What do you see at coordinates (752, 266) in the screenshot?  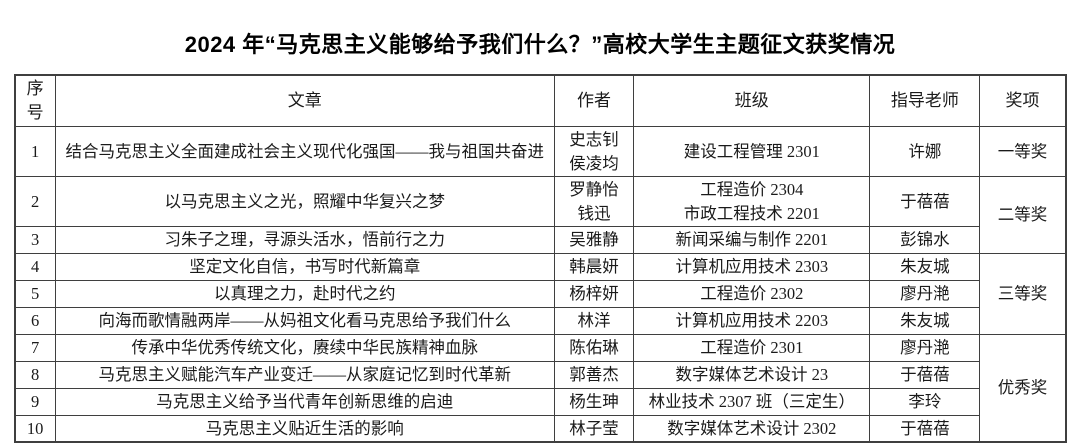 I see `cell-class: 计算机应用技术 2303` at bounding box center [752, 266].